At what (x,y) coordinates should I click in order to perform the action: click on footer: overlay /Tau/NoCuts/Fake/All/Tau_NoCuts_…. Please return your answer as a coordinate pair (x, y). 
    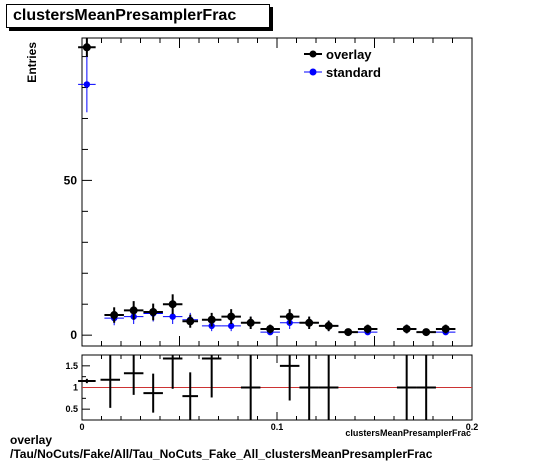
    Looking at the image, I should click on (221, 447).